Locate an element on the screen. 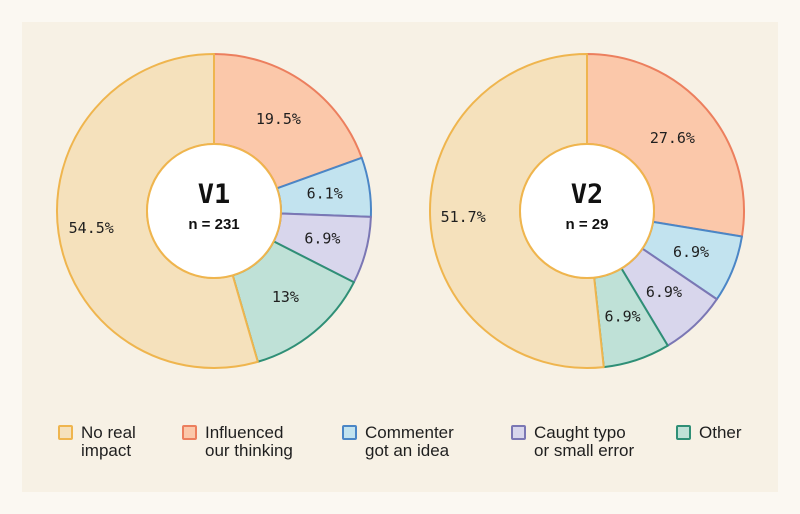 This screenshot has height=514, width=800. legend-swatch-other is located at coordinates (683, 432).